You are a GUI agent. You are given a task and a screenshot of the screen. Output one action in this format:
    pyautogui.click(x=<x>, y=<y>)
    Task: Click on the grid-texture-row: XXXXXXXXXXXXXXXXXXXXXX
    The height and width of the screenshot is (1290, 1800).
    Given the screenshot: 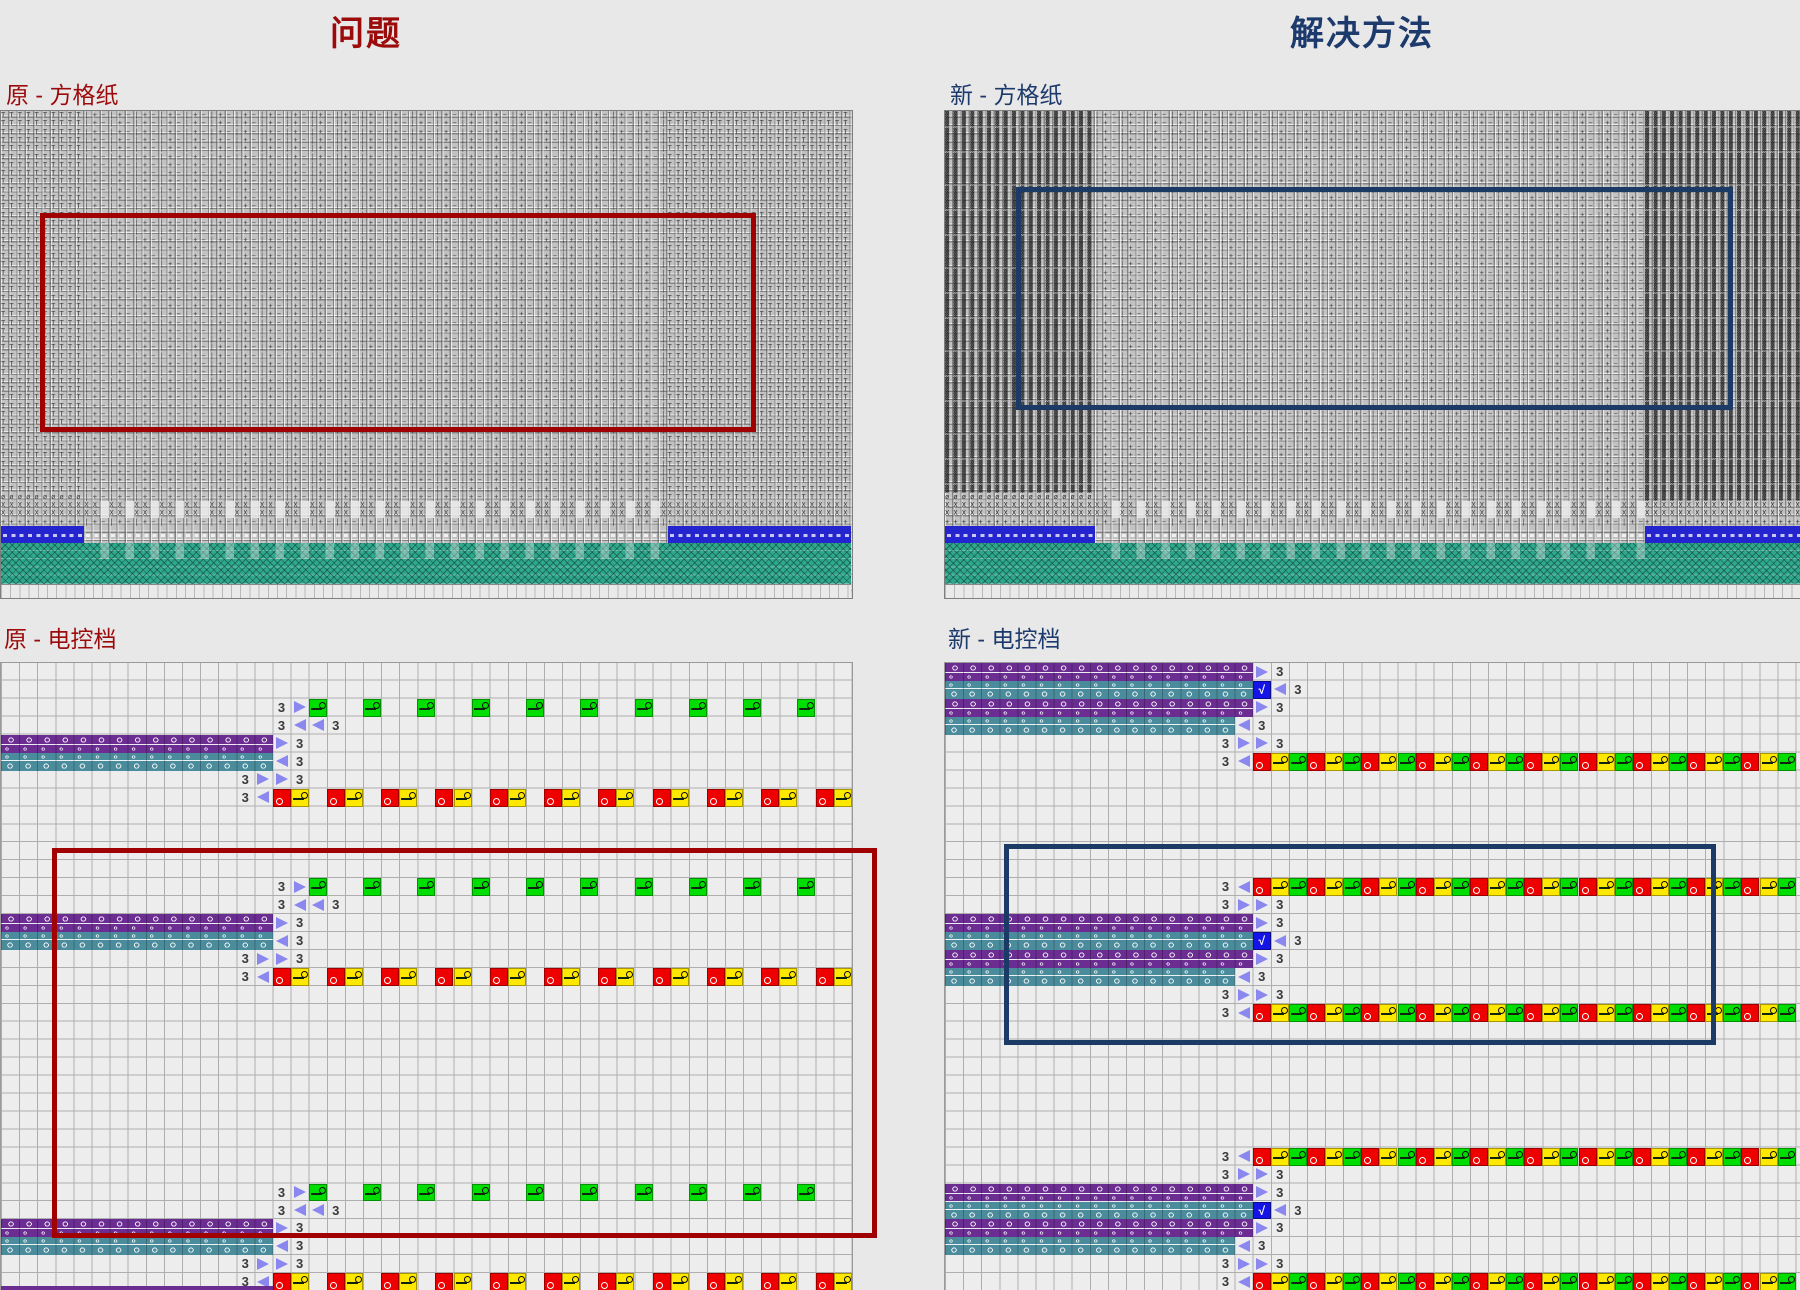 What is the action you would take?
    pyautogui.click(x=759, y=505)
    